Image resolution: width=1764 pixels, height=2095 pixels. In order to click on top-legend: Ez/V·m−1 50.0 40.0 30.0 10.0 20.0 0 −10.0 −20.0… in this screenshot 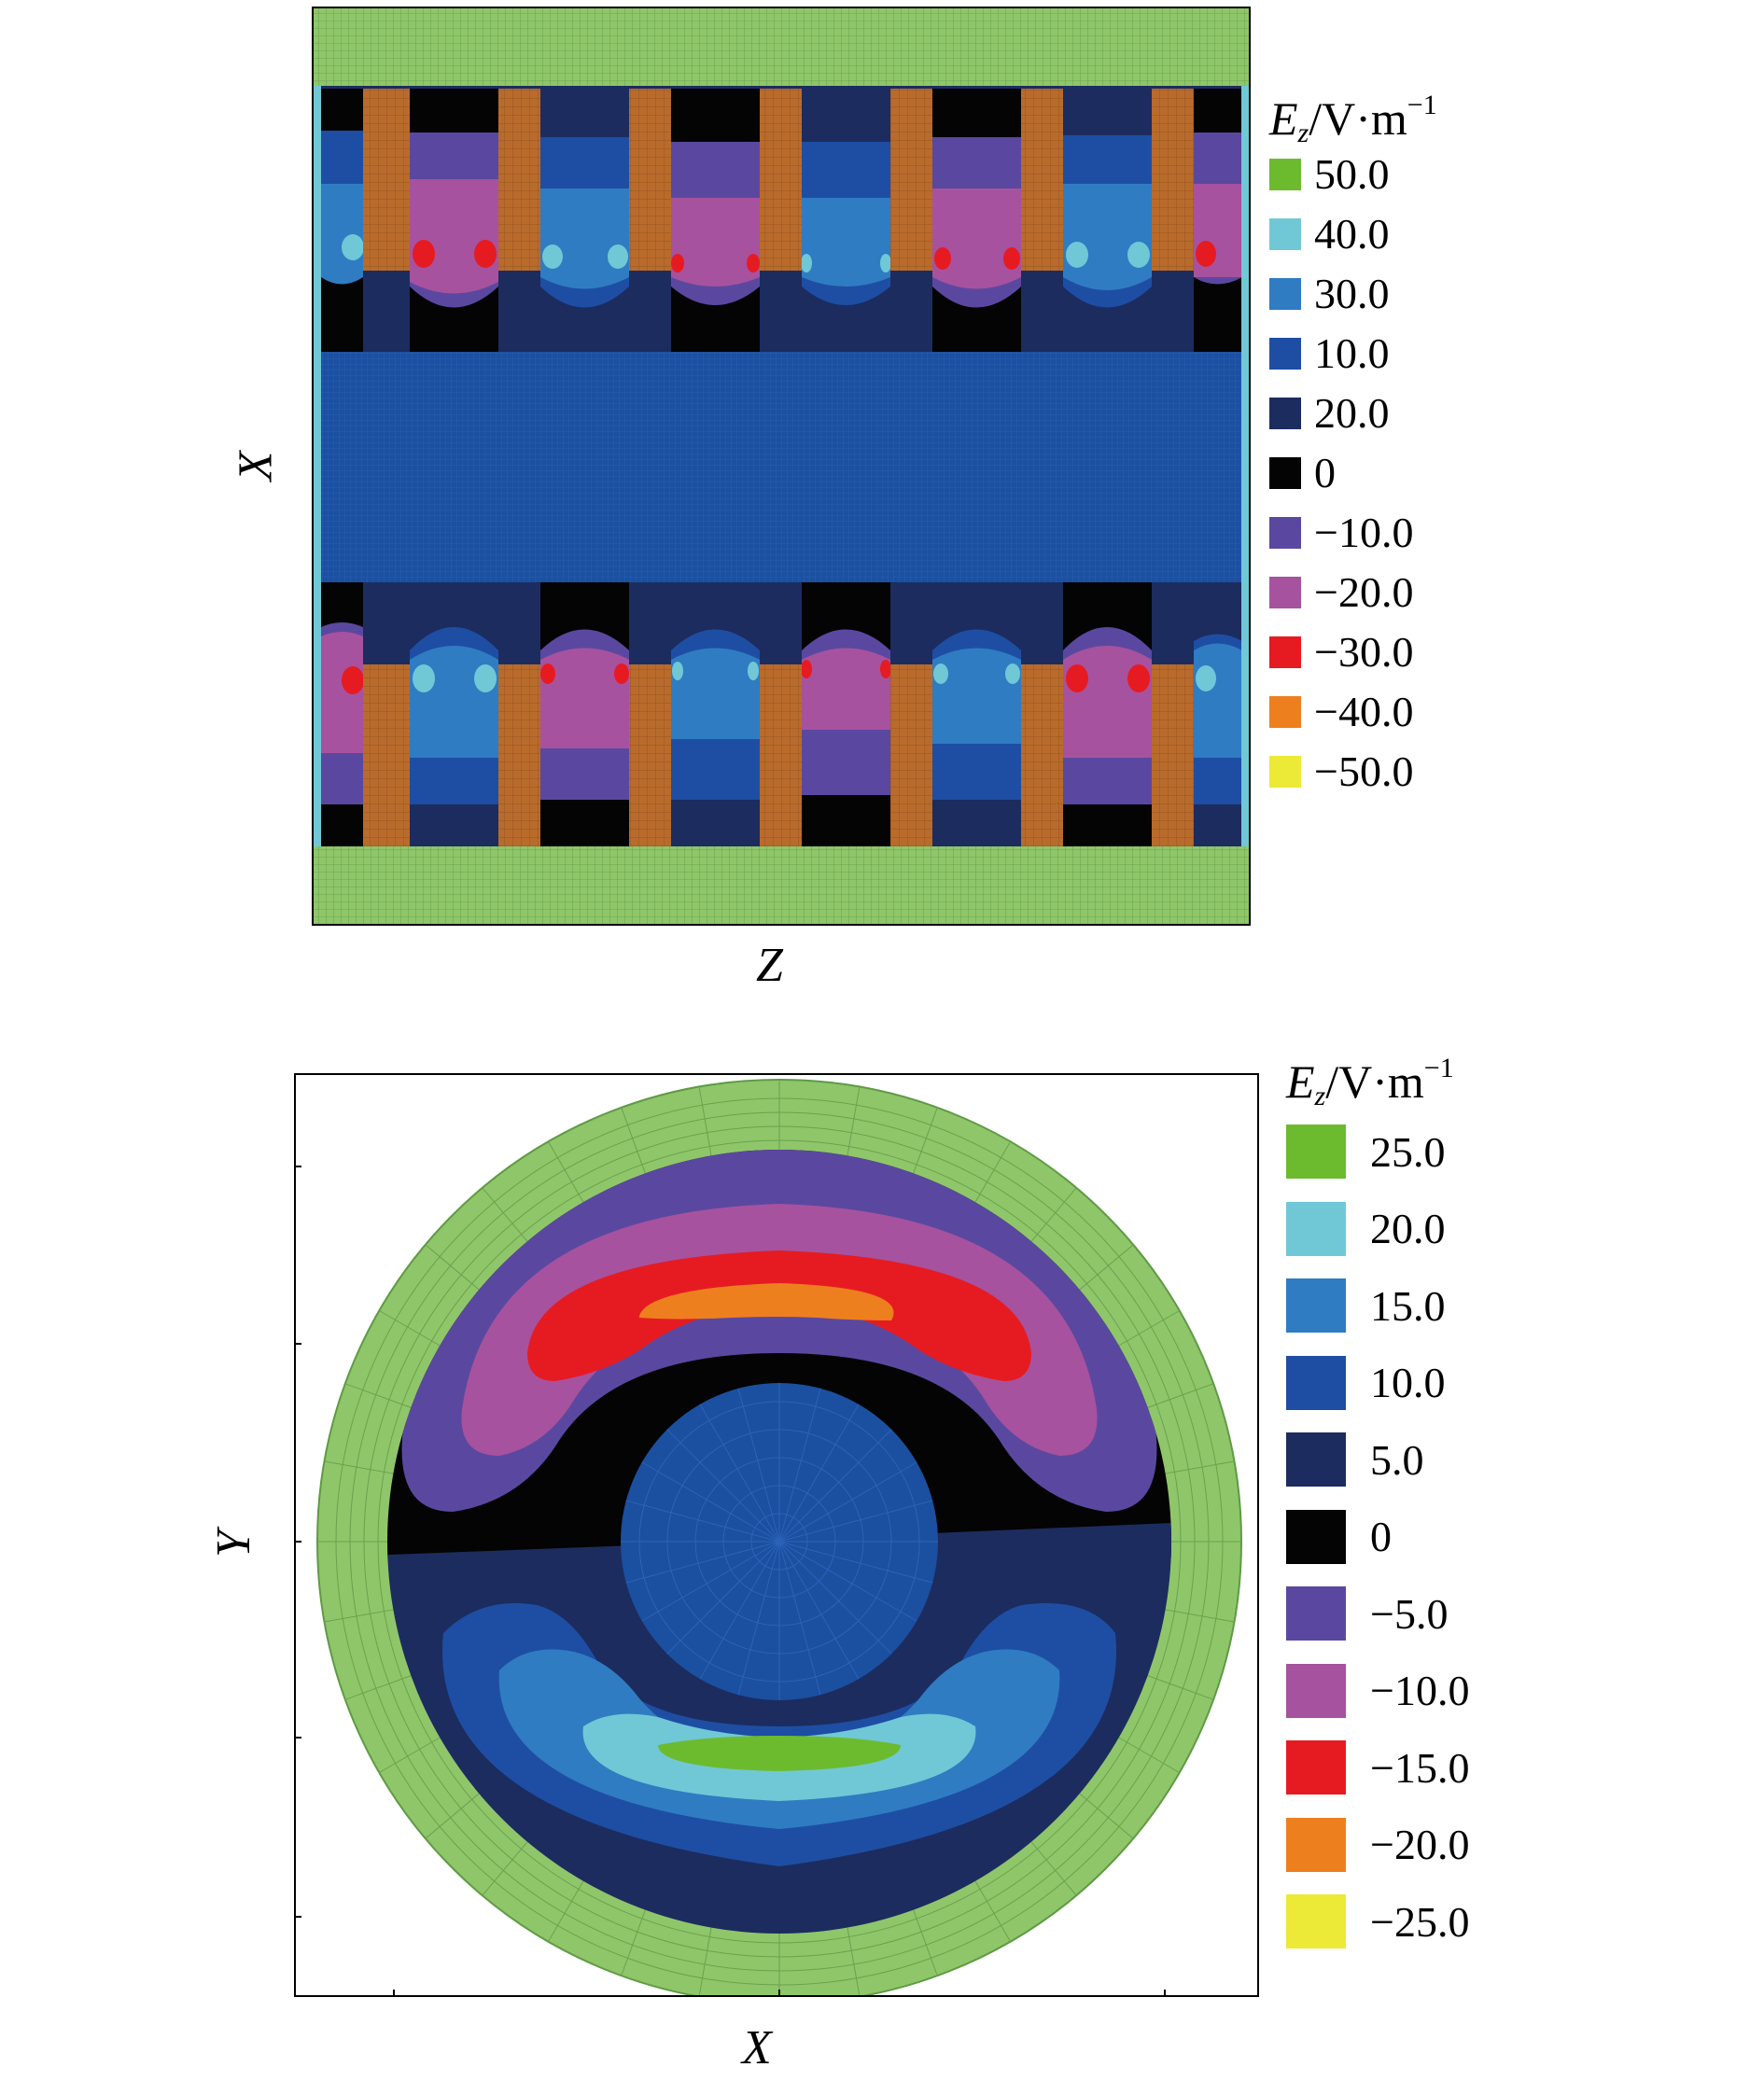, I will do `click(1353, 443)`.